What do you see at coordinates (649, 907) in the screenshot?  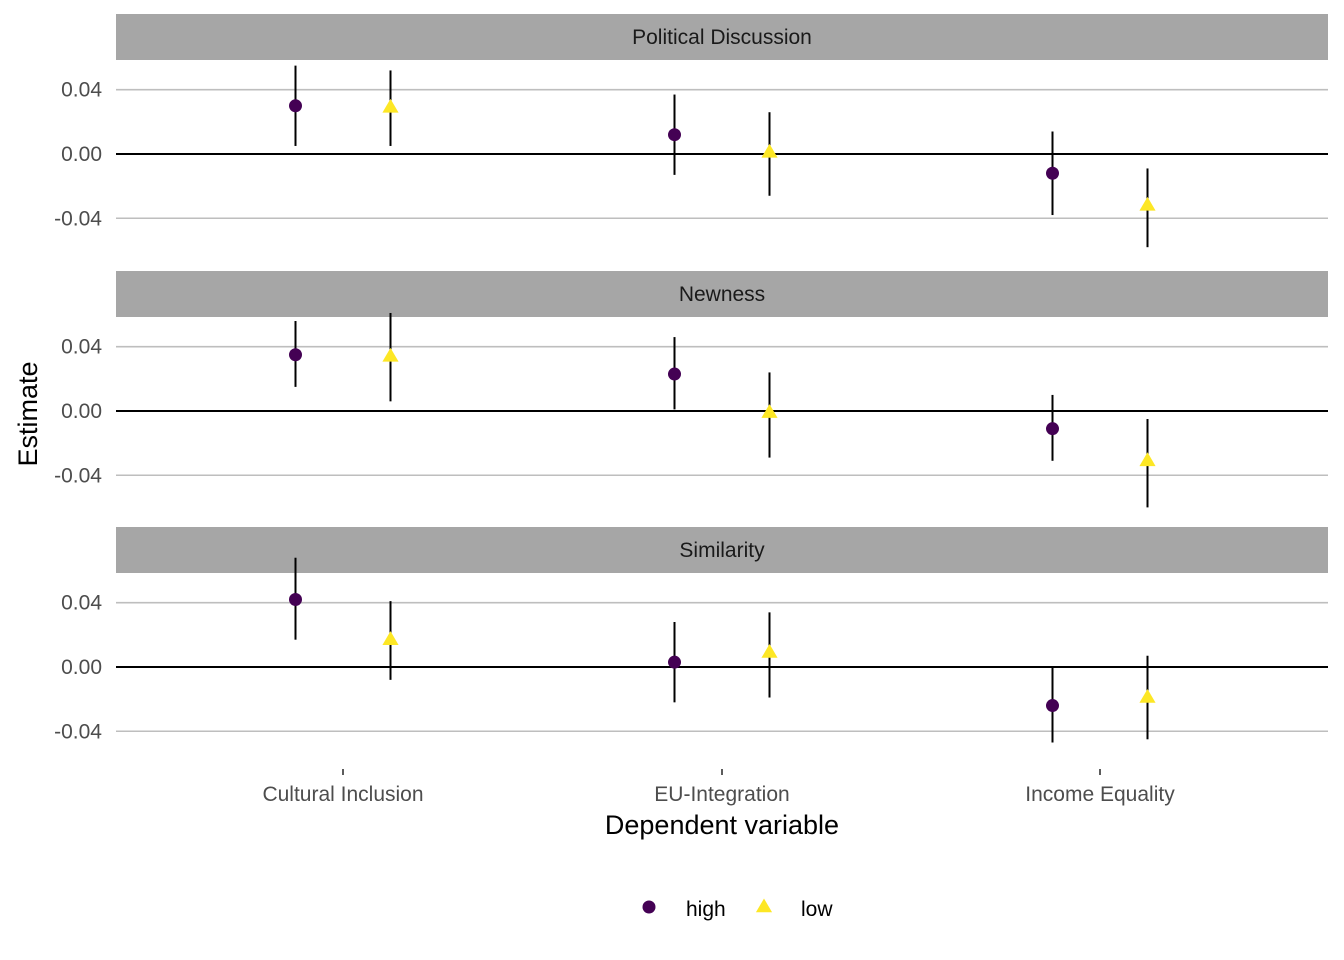 I see `legend-key-high` at bounding box center [649, 907].